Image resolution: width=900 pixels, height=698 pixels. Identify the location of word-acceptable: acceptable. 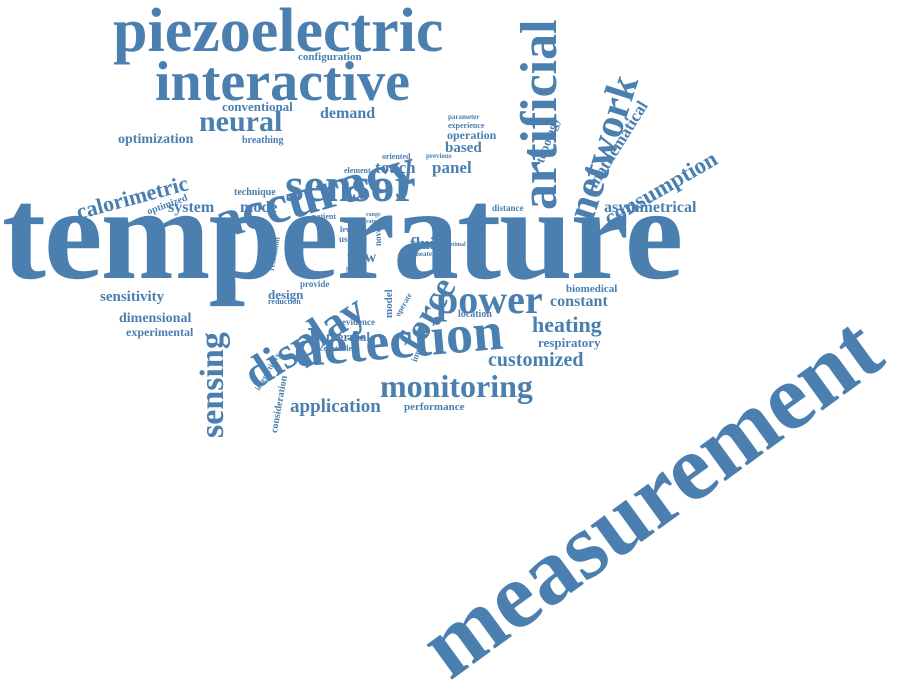
(334, 348).